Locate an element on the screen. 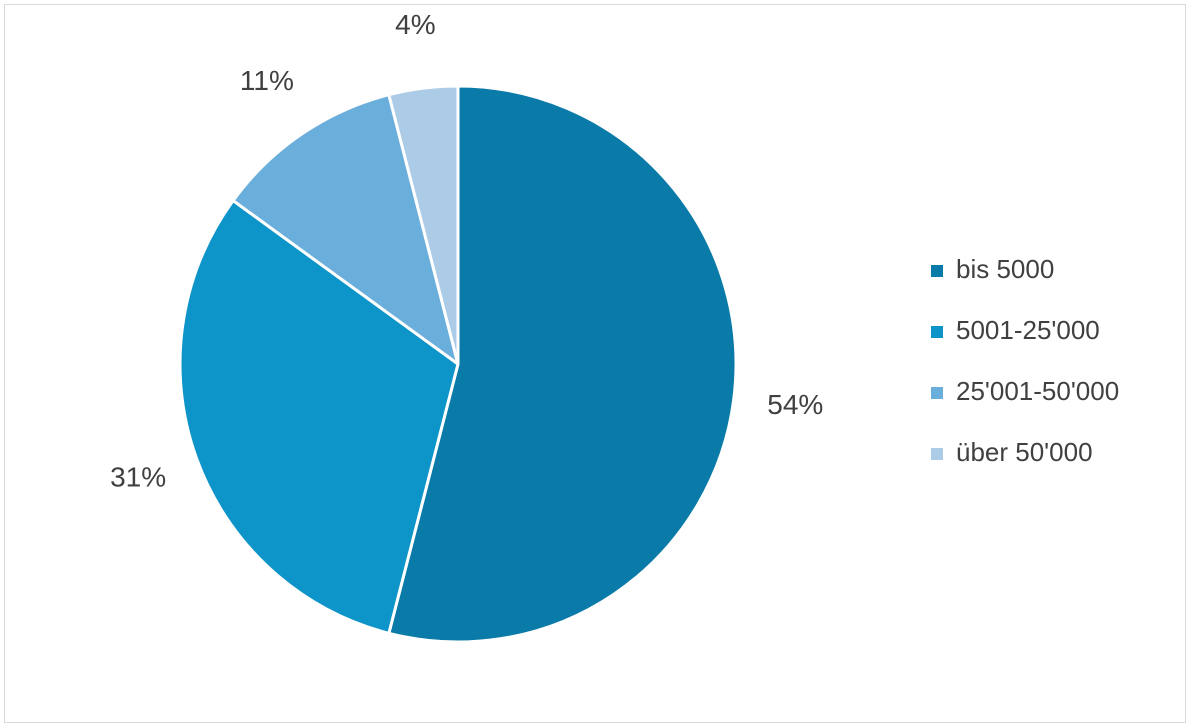 The height and width of the screenshot is (727, 1190). data-label: 31% is located at coordinates (138, 477).